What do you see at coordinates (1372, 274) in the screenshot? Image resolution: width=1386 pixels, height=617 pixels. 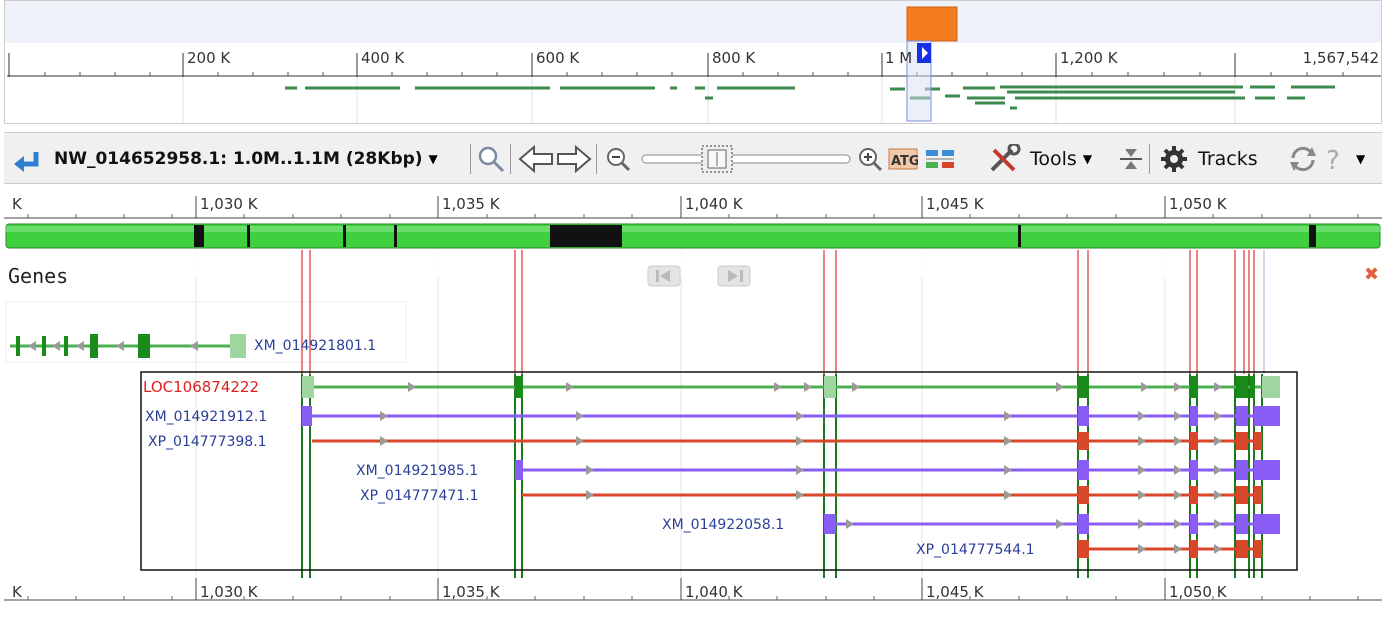 I see `close-track-icon: ✖` at bounding box center [1372, 274].